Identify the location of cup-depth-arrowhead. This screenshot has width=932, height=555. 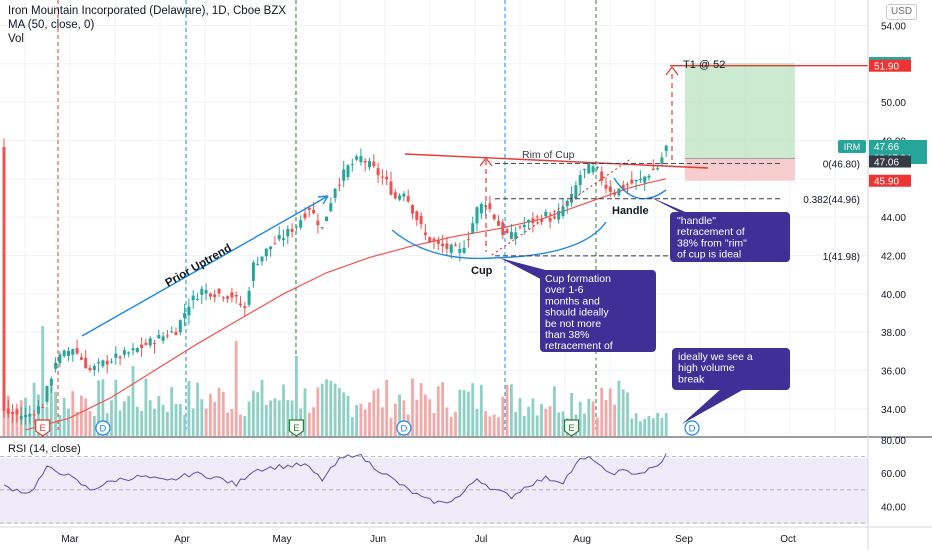
(486, 162).